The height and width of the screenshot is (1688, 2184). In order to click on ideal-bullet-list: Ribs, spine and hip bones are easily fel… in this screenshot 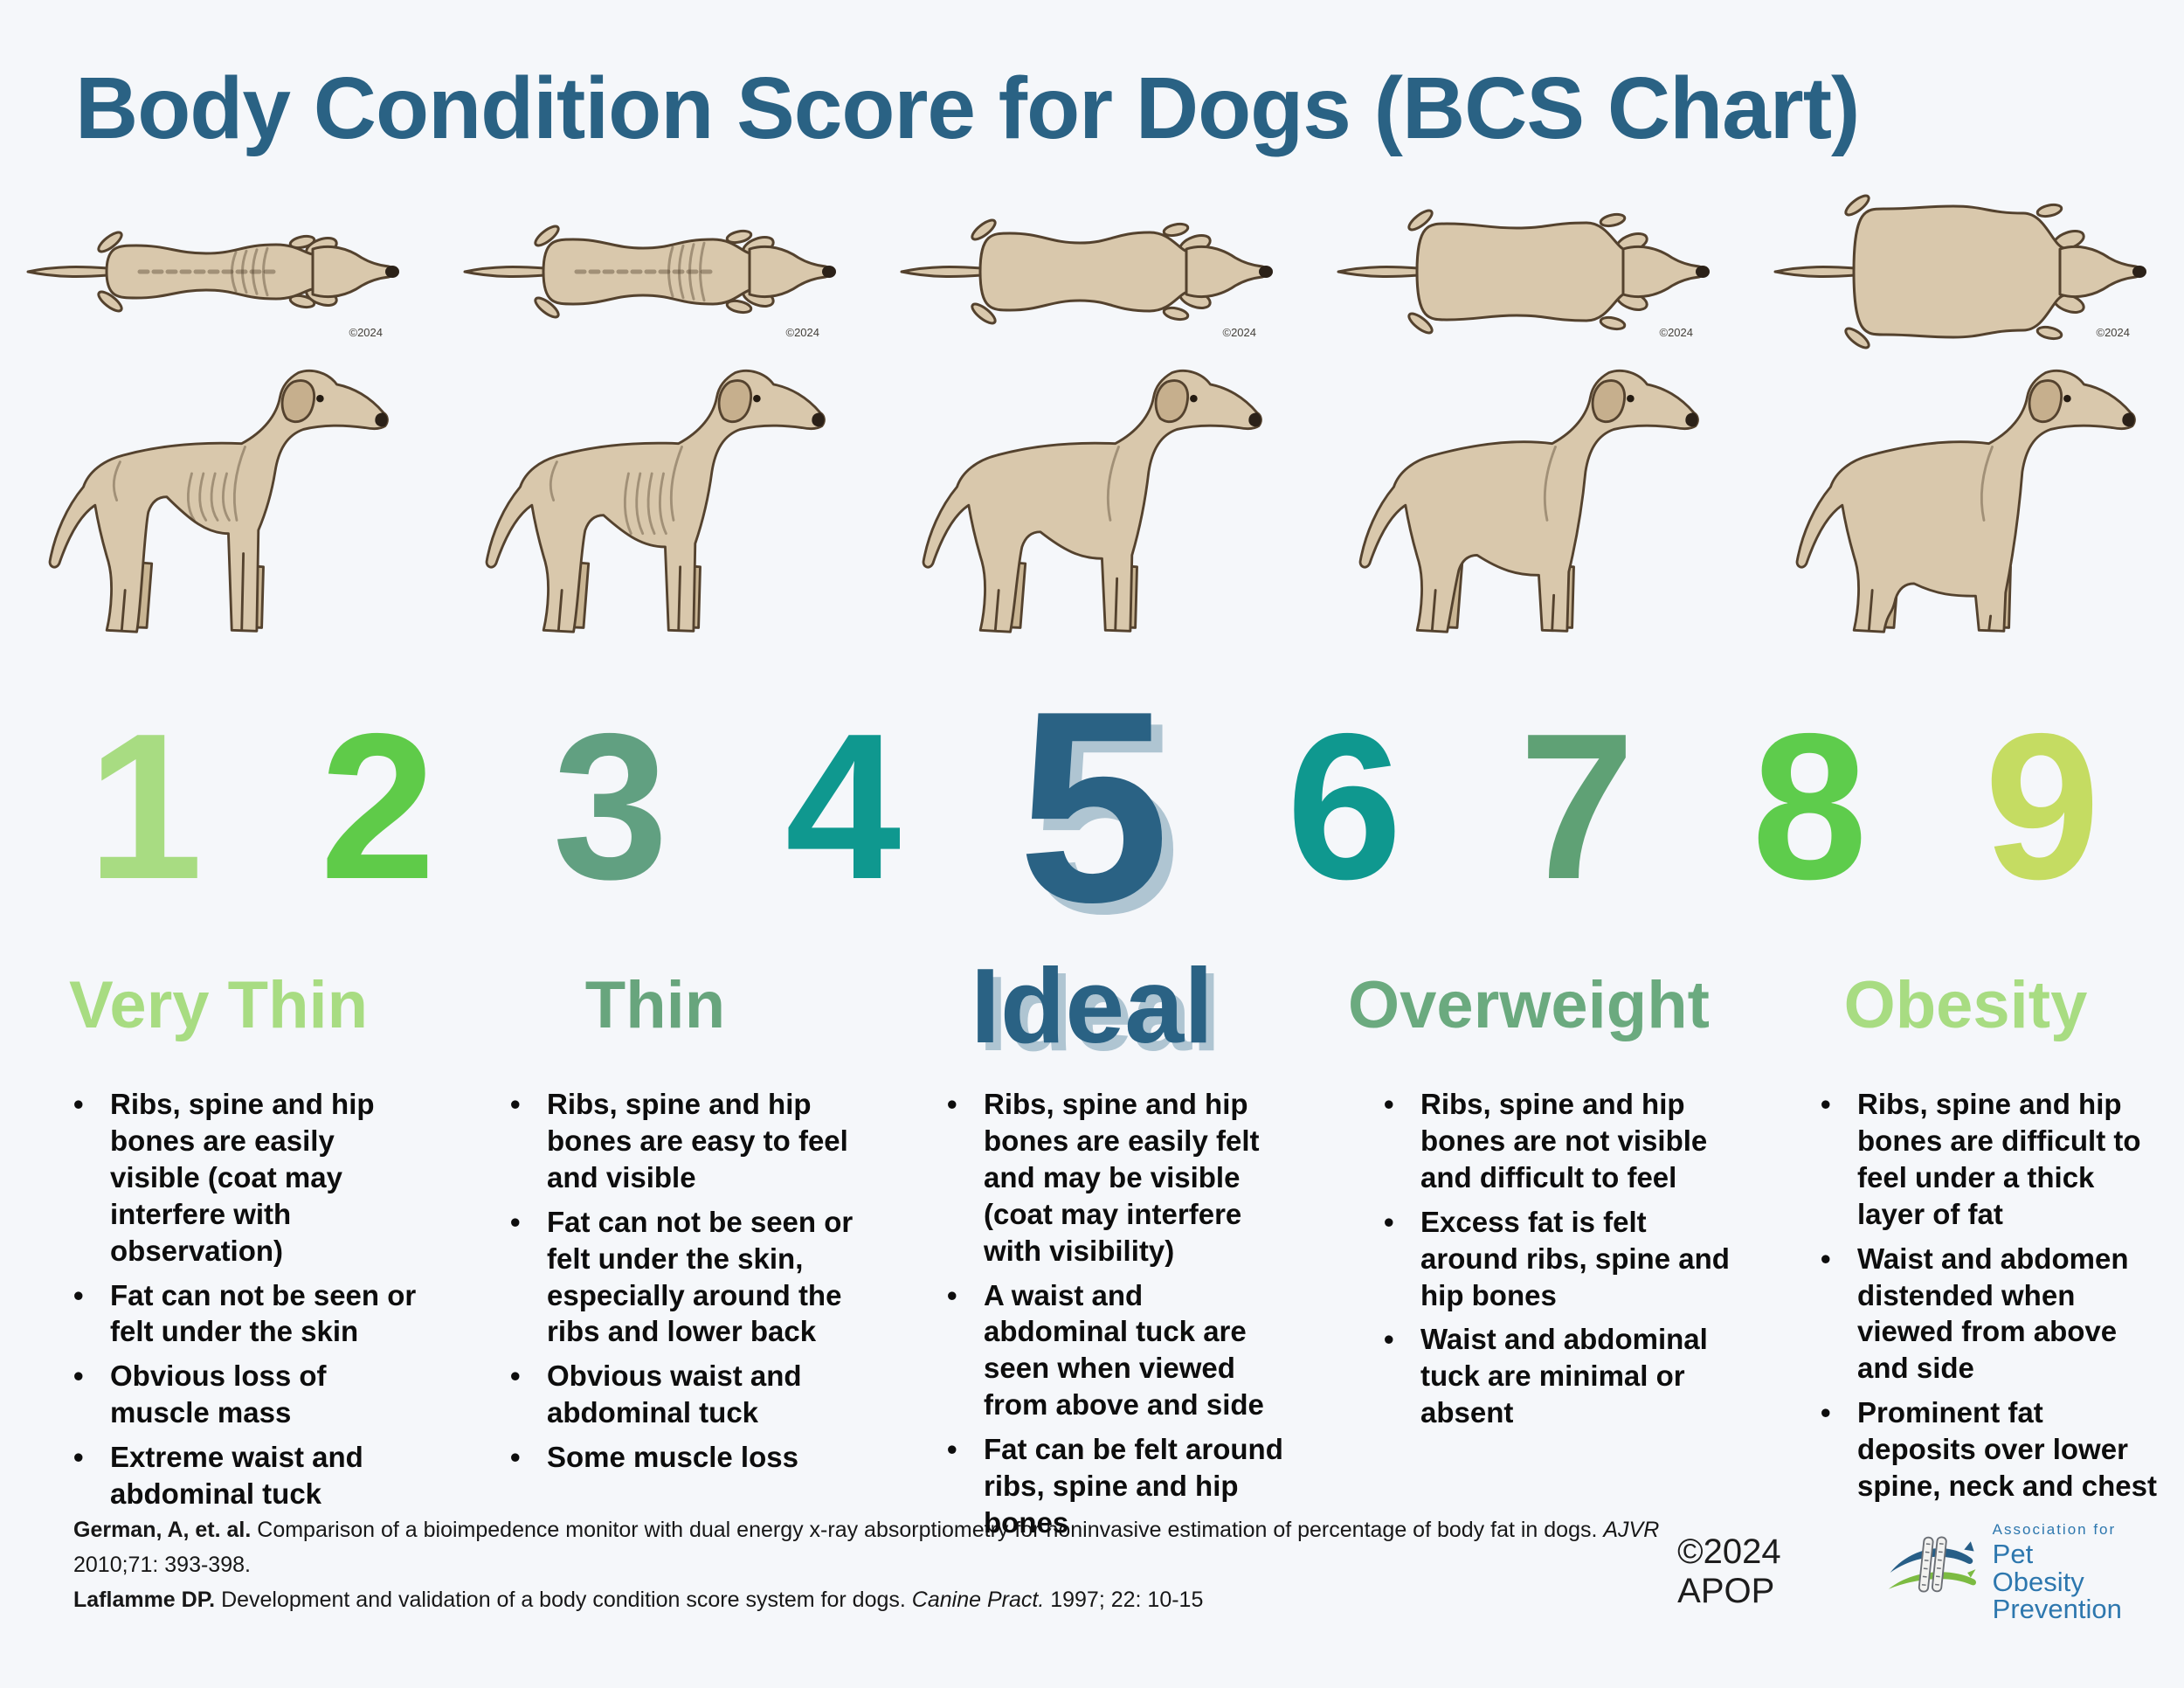, I will do `click(1092, 1317)`.